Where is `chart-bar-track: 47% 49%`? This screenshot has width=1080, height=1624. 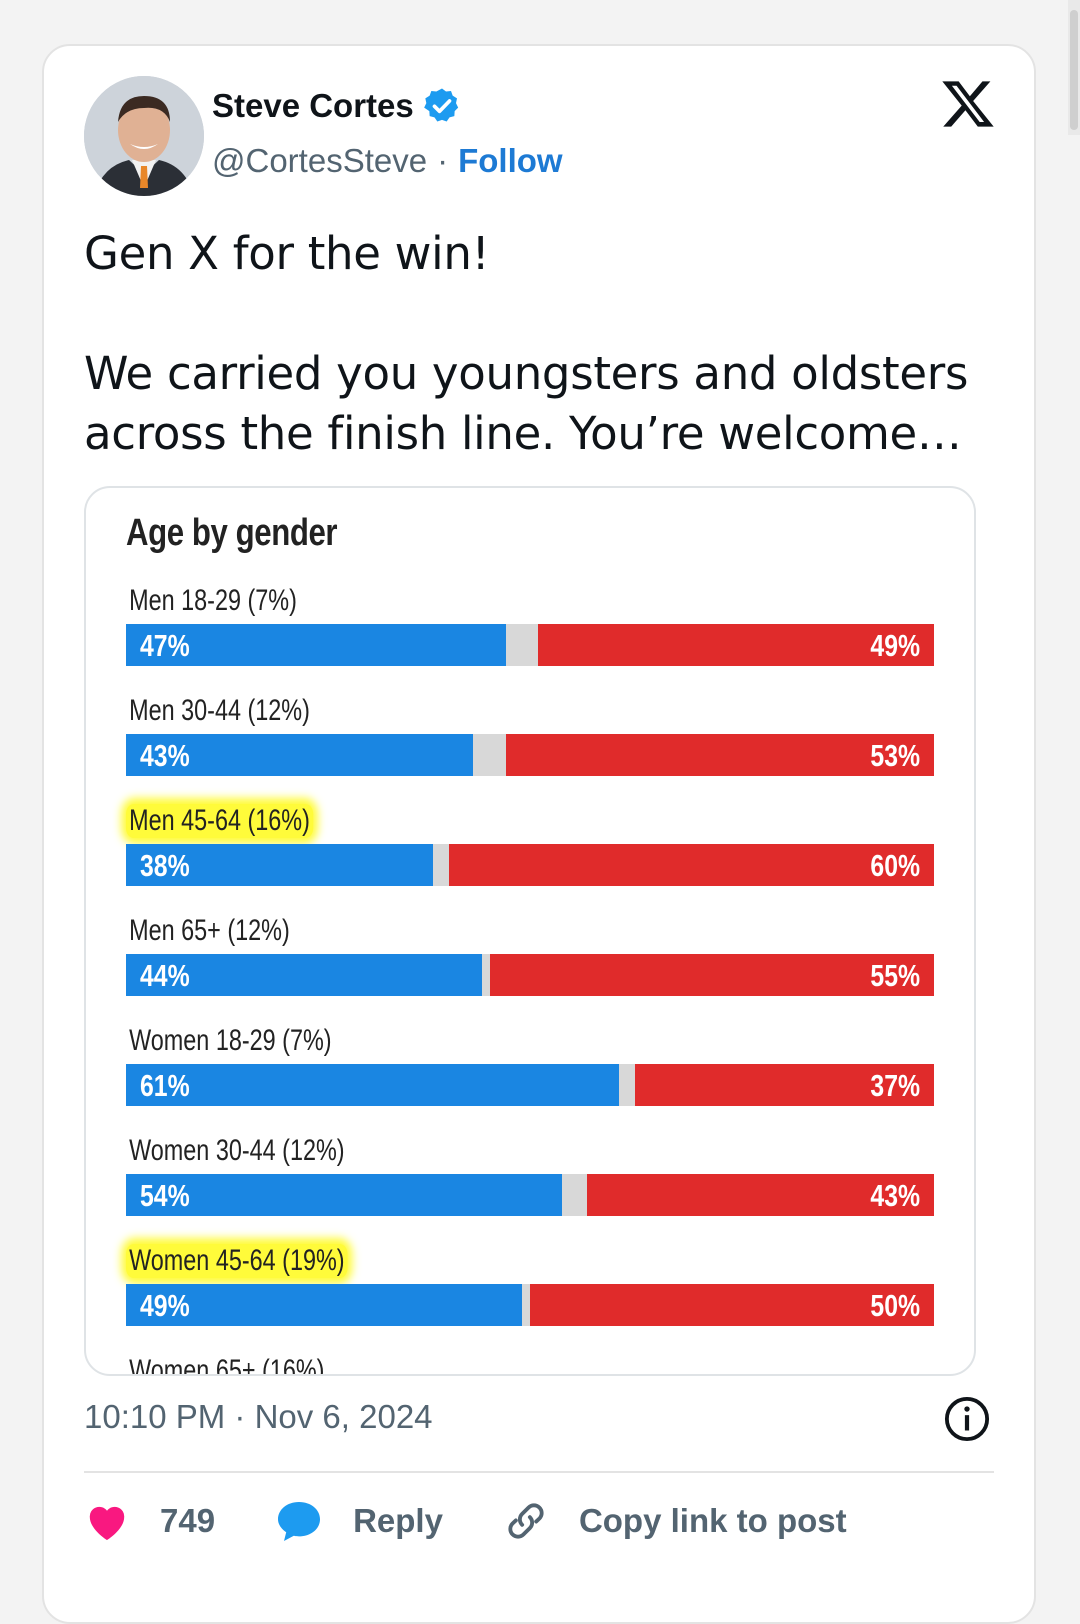
chart-bar-track: 47% 49% is located at coordinates (530, 645).